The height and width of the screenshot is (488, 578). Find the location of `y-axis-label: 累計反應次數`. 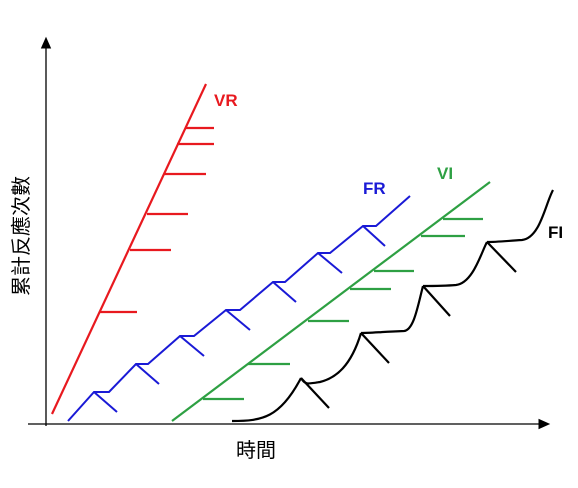

y-axis-label: 累計反應次數 is located at coordinates (21, 236).